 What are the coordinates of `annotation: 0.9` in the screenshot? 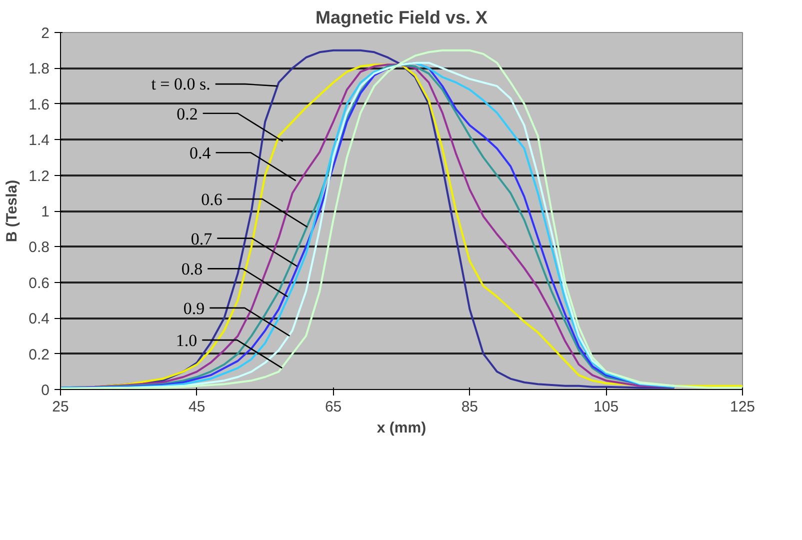 It's located at (194, 308).